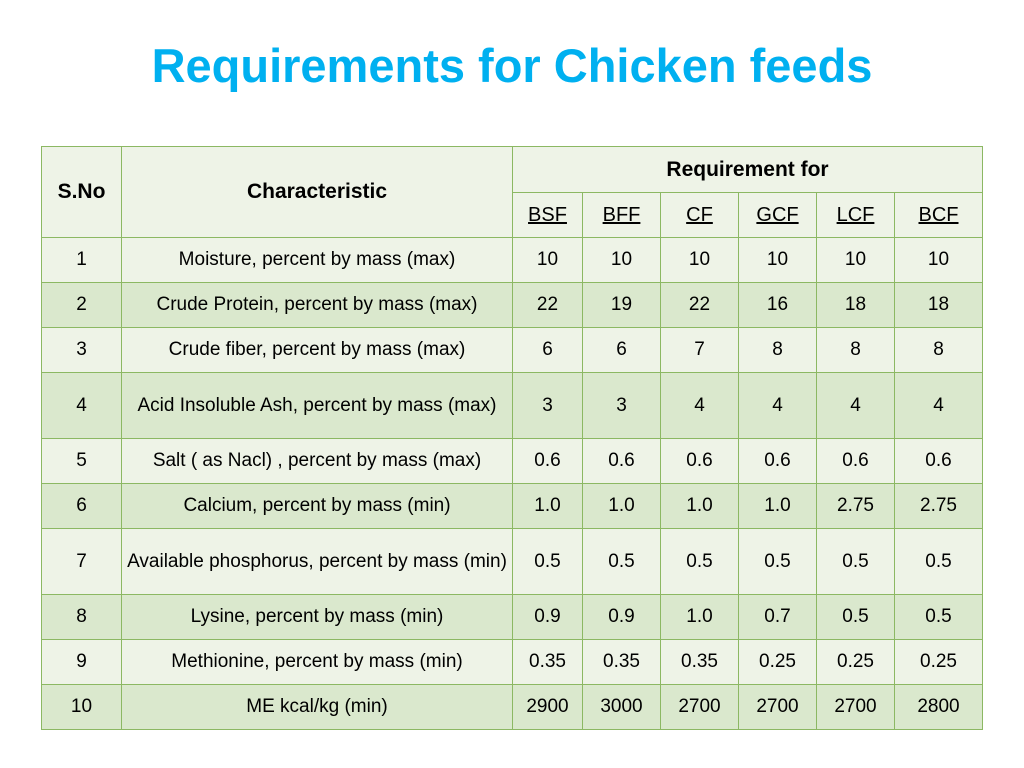 The image size is (1024, 768). Describe the element at coordinates (317, 350) in the screenshot. I see `row-characteristic: Crude fiber, percent by mass (max)` at that location.